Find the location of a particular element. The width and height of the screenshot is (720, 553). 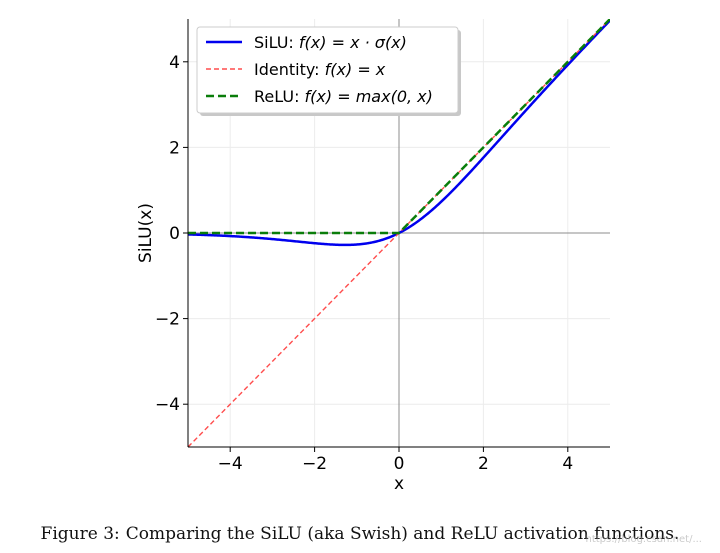

legend-box is located at coordinates (327, 70).